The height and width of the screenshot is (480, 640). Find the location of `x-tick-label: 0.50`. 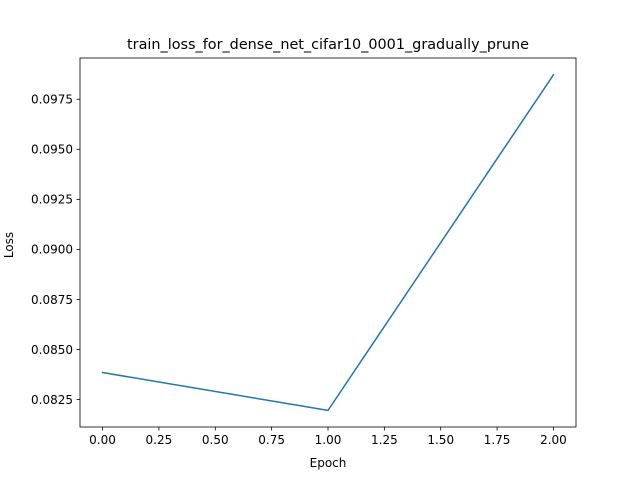

x-tick-label: 0.50 is located at coordinates (215, 440).